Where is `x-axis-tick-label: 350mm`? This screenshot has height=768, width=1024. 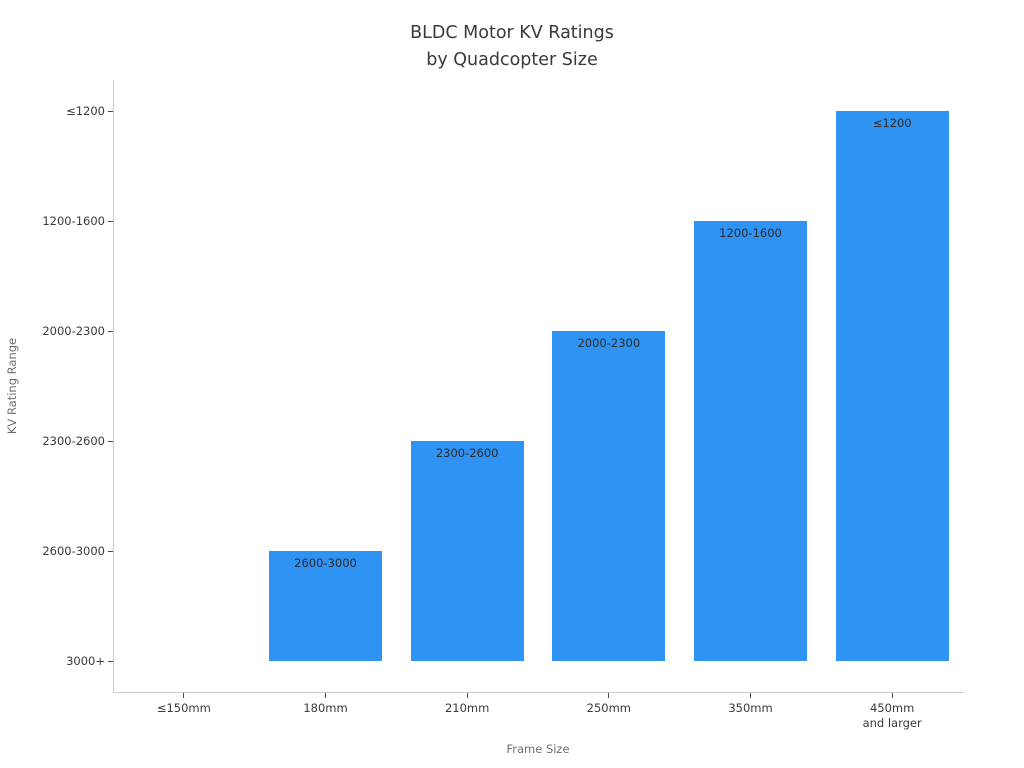 x-axis-tick-label: 350mm is located at coordinates (750, 708).